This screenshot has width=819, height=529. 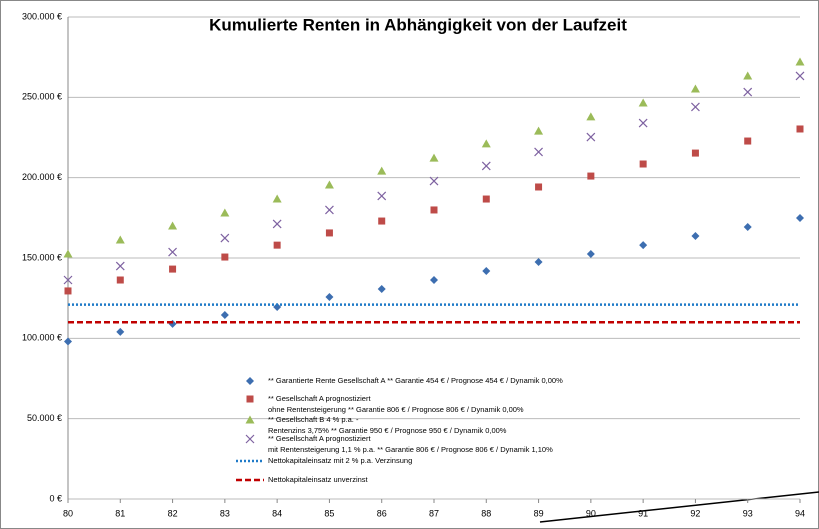 I want to click on y-tick-label: 100.000 €, so click(x=42, y=338).